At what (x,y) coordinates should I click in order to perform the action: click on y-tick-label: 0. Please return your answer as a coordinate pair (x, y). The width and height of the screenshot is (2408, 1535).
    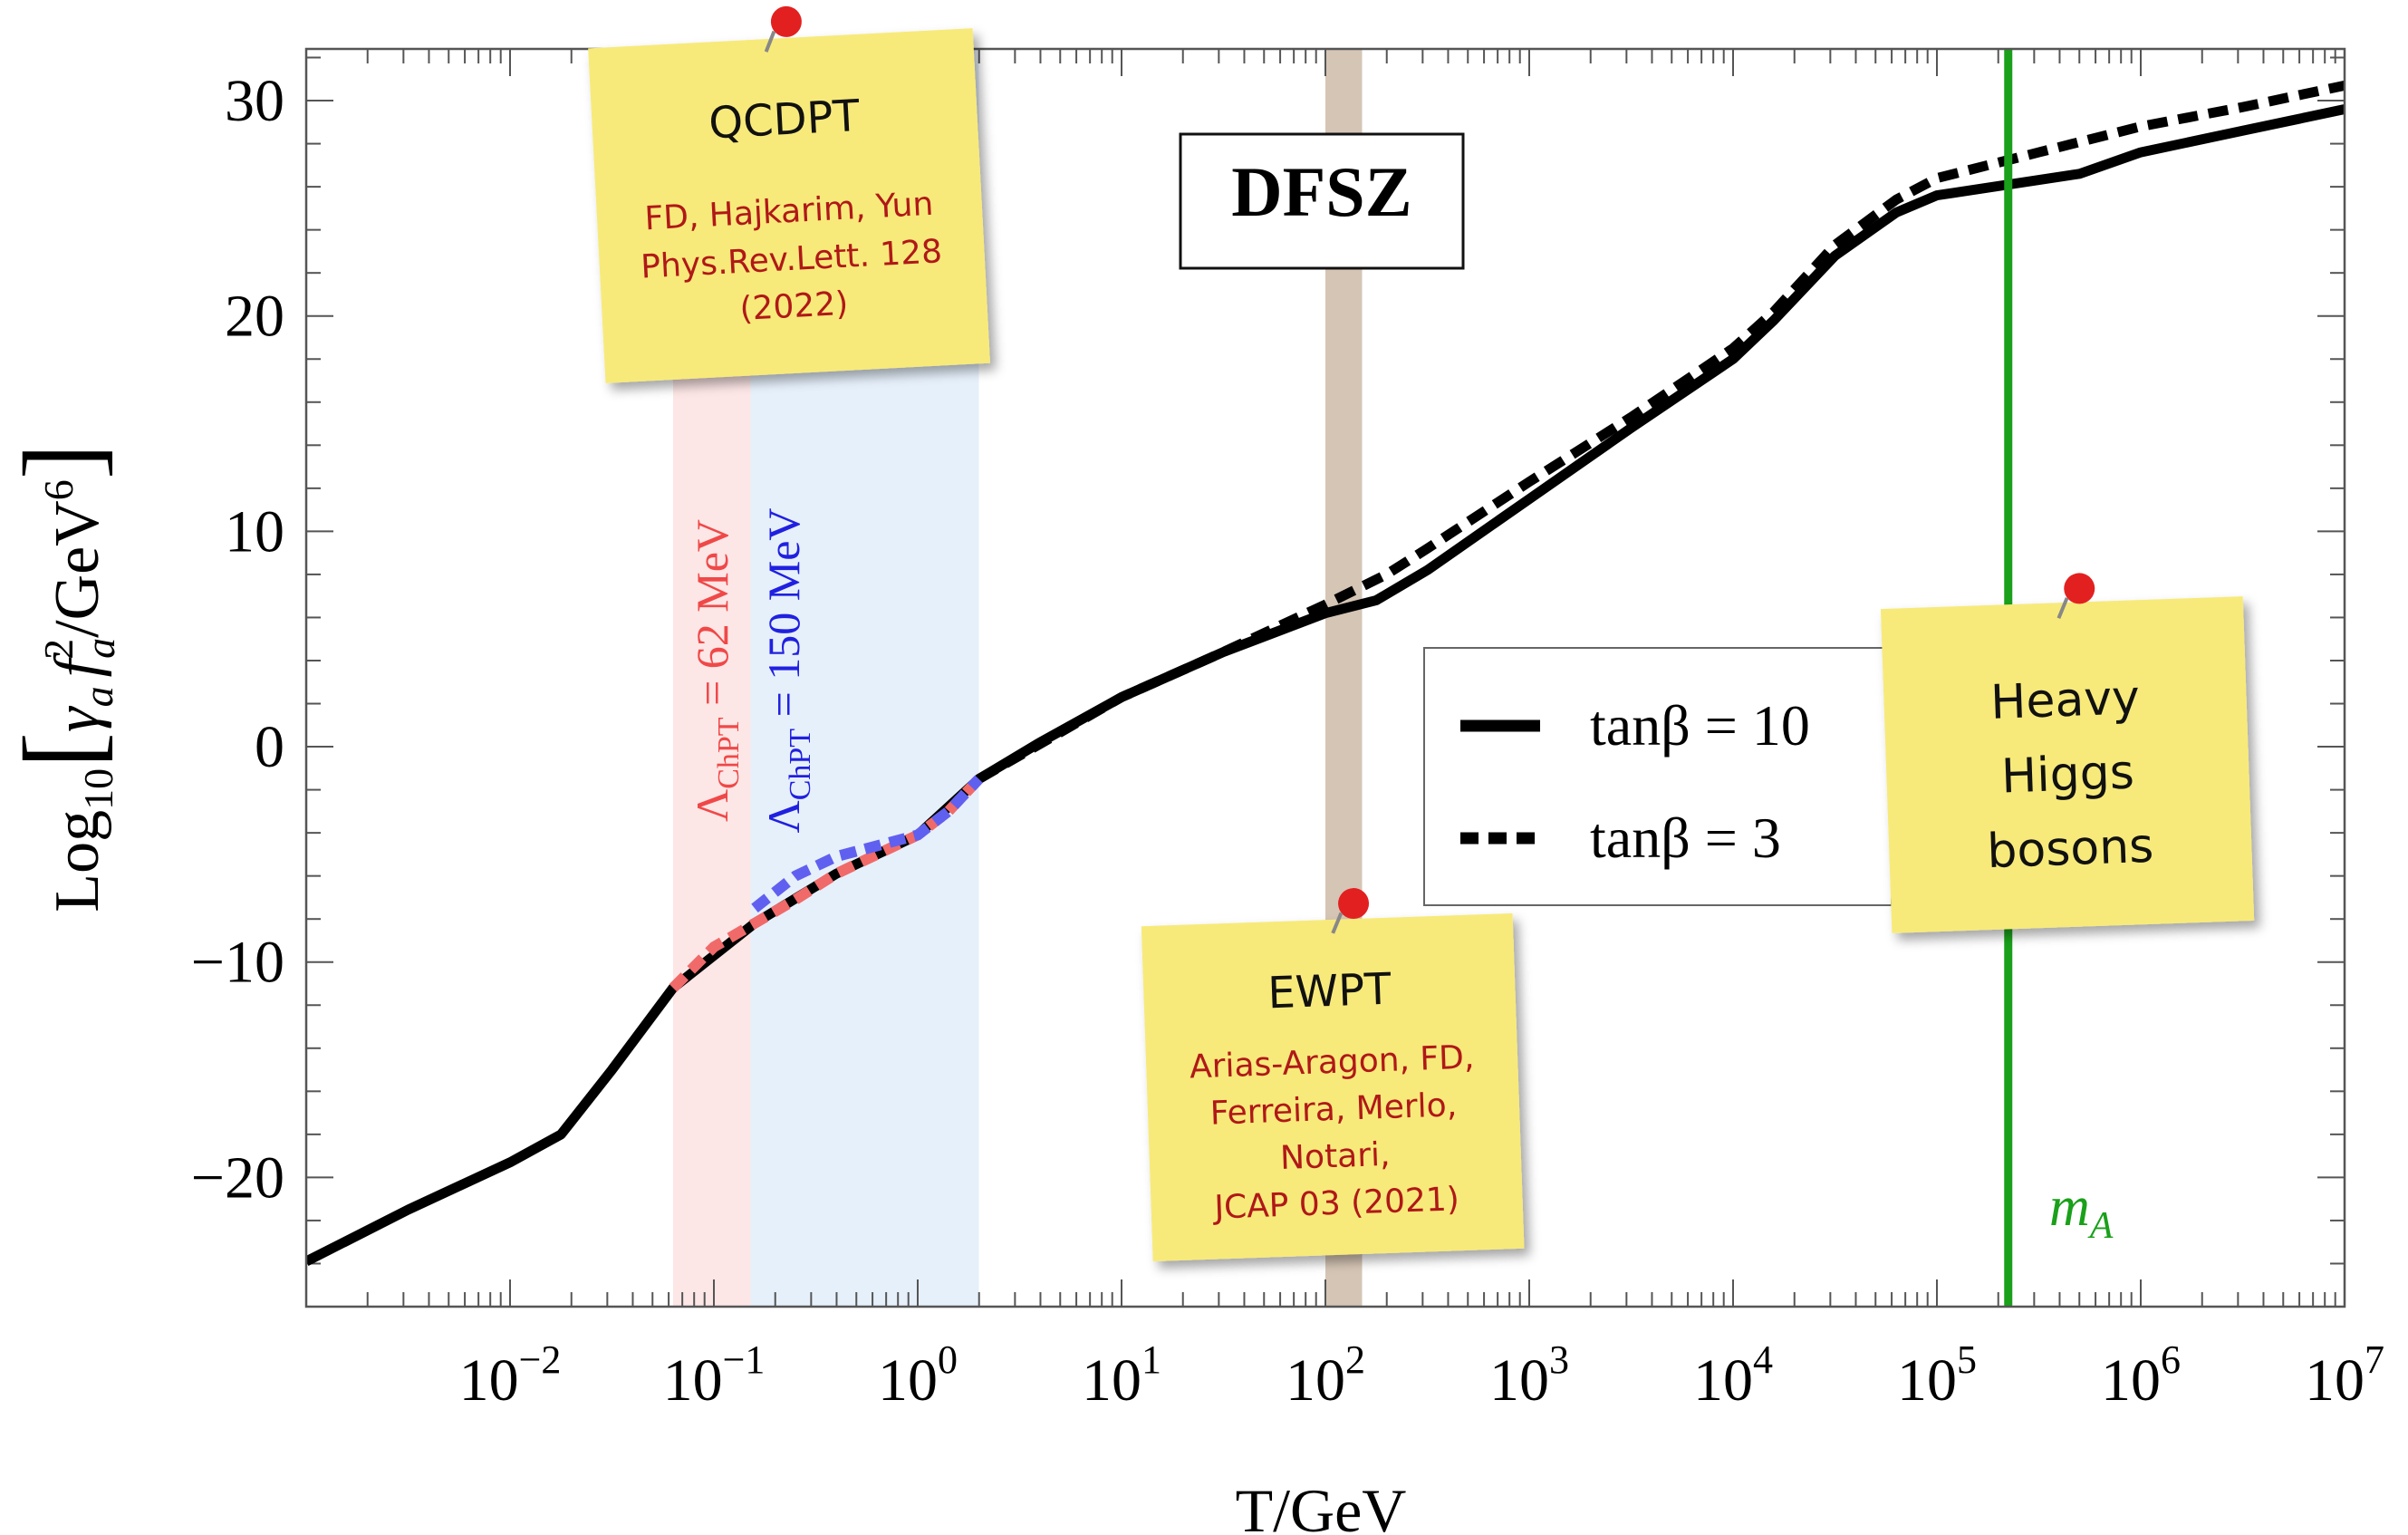
    Looking at the image, I should click on (269, 747).